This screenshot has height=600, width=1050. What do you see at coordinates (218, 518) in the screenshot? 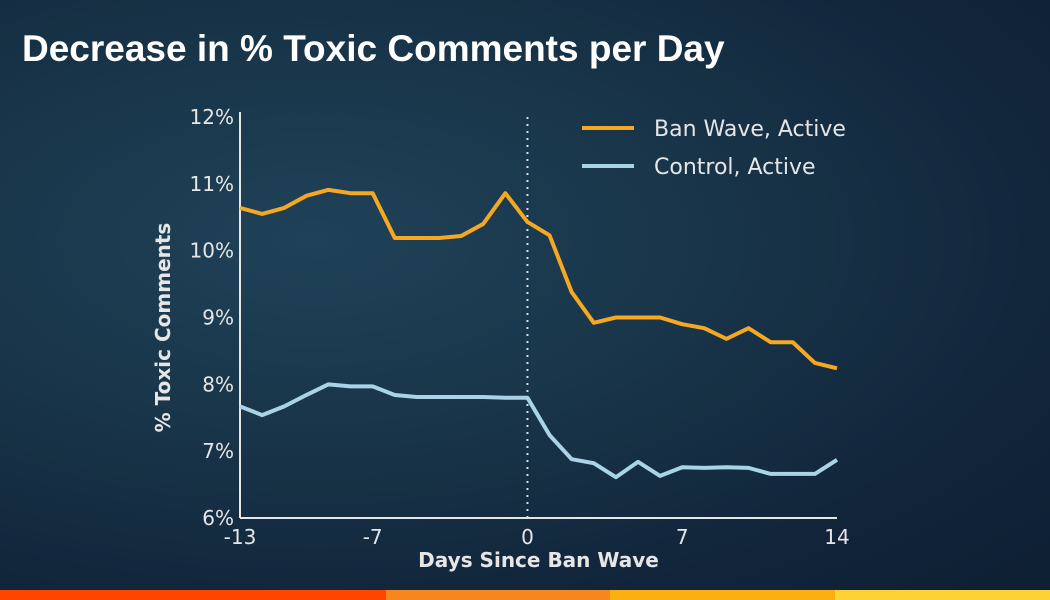
I see `y-tick-label: 6%` at bounding box center [218, 518].